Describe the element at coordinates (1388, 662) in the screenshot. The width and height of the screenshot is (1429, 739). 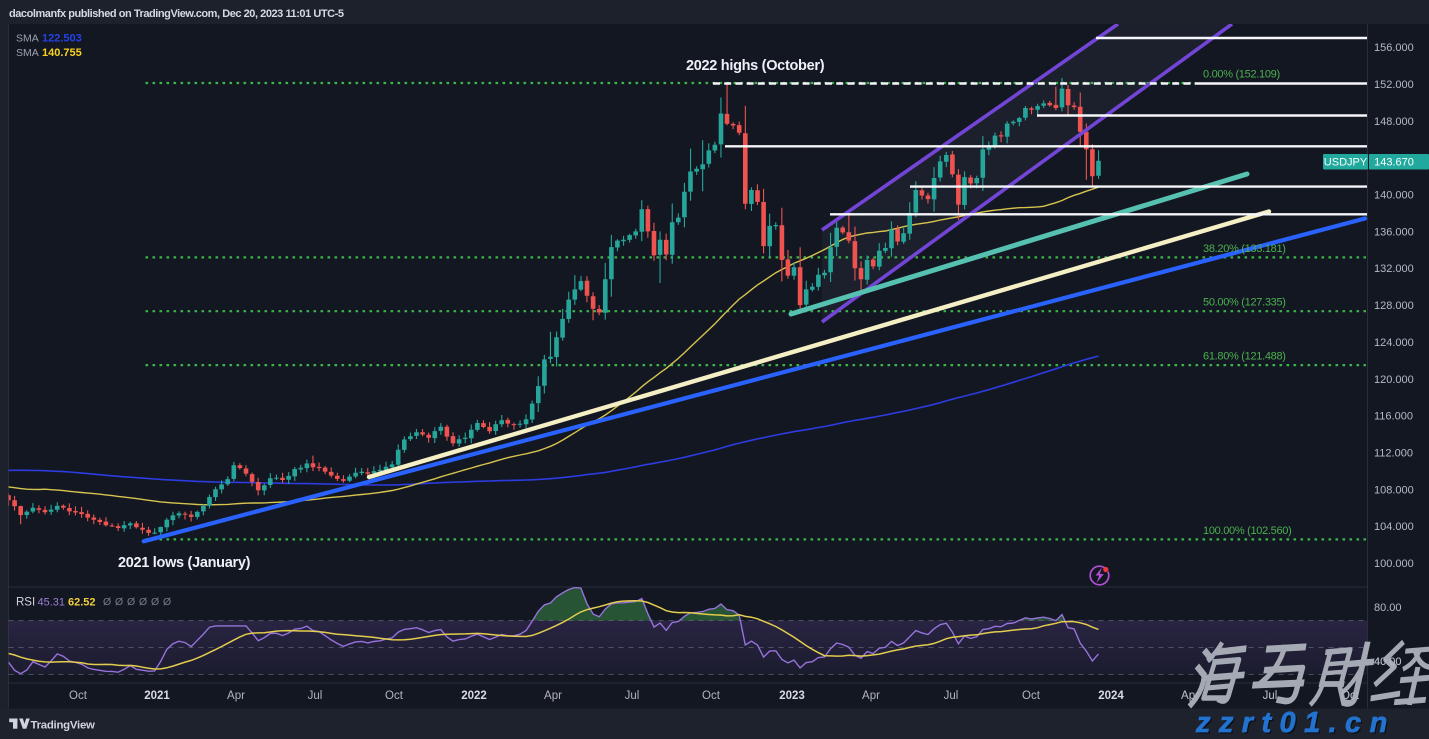
I see `svg-text: 40.00` at that location.